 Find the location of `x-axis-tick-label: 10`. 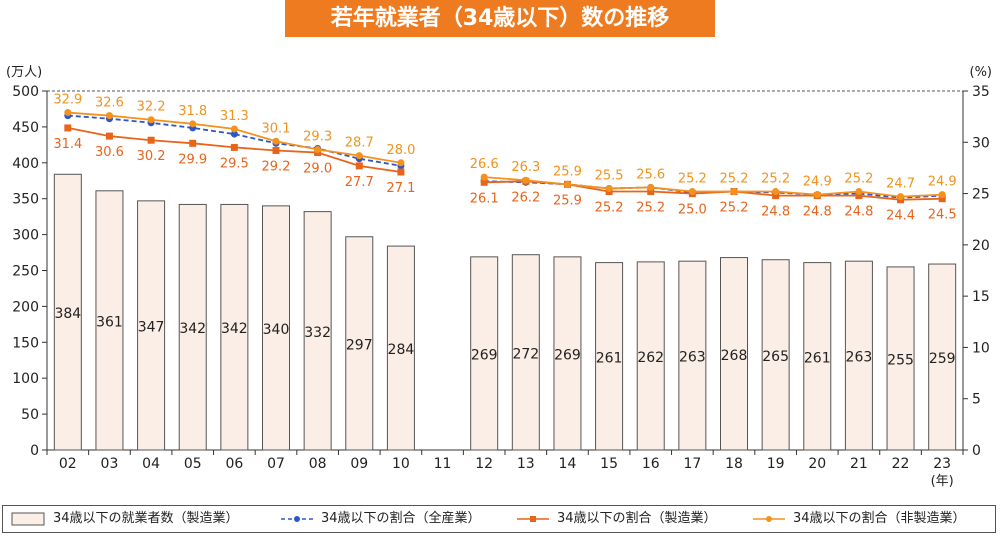

x-axis-tick-label: 10 is located at coordinates (401, 464).